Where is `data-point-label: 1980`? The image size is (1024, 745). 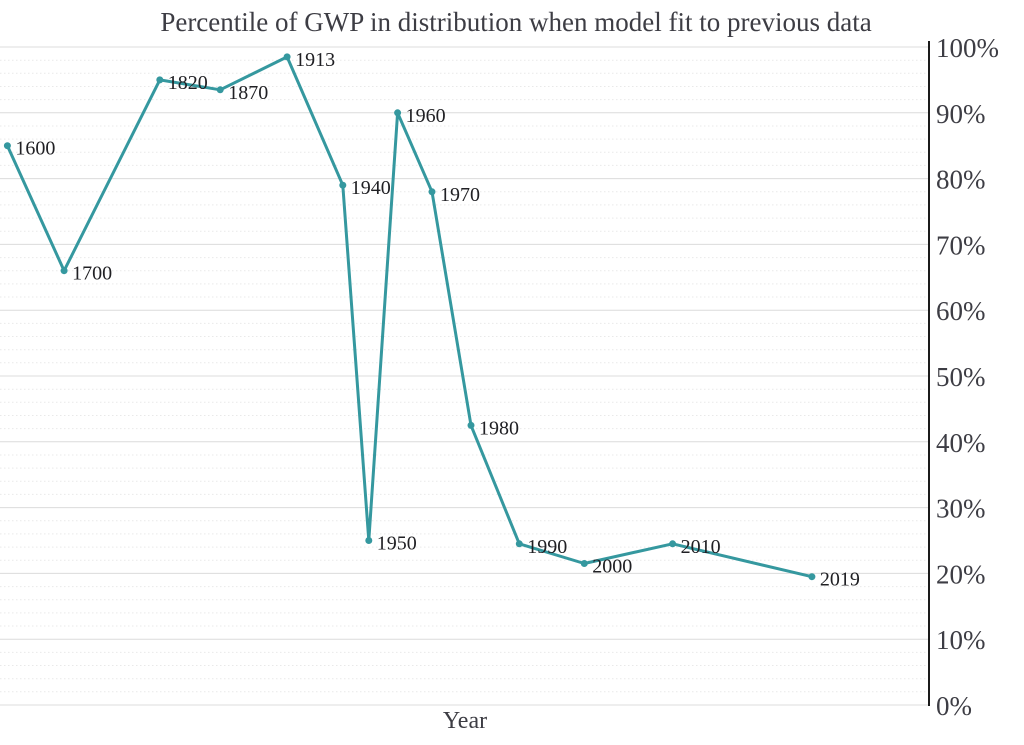 data-point-label: 1980 is located at coordinates (499, 428).